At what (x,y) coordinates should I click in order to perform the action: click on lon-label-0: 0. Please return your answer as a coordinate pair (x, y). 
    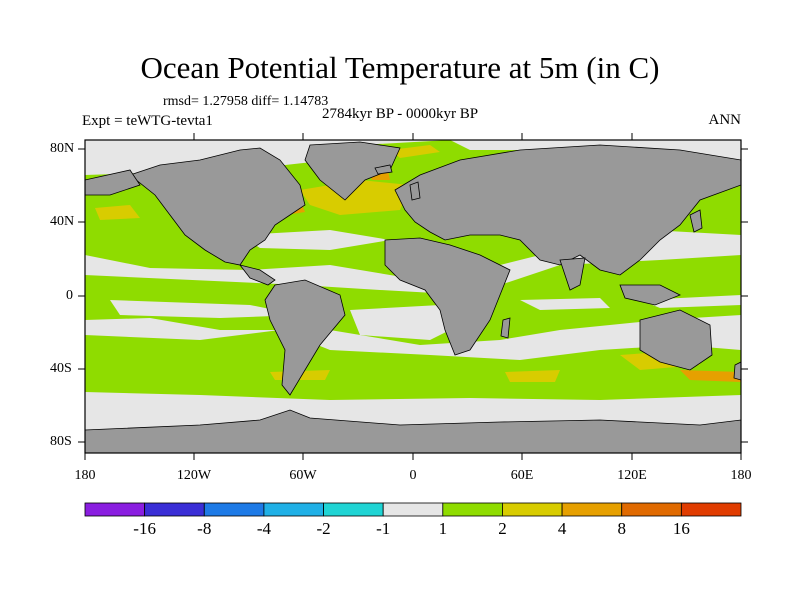
    Looking at the image, I should click on (413, 475).